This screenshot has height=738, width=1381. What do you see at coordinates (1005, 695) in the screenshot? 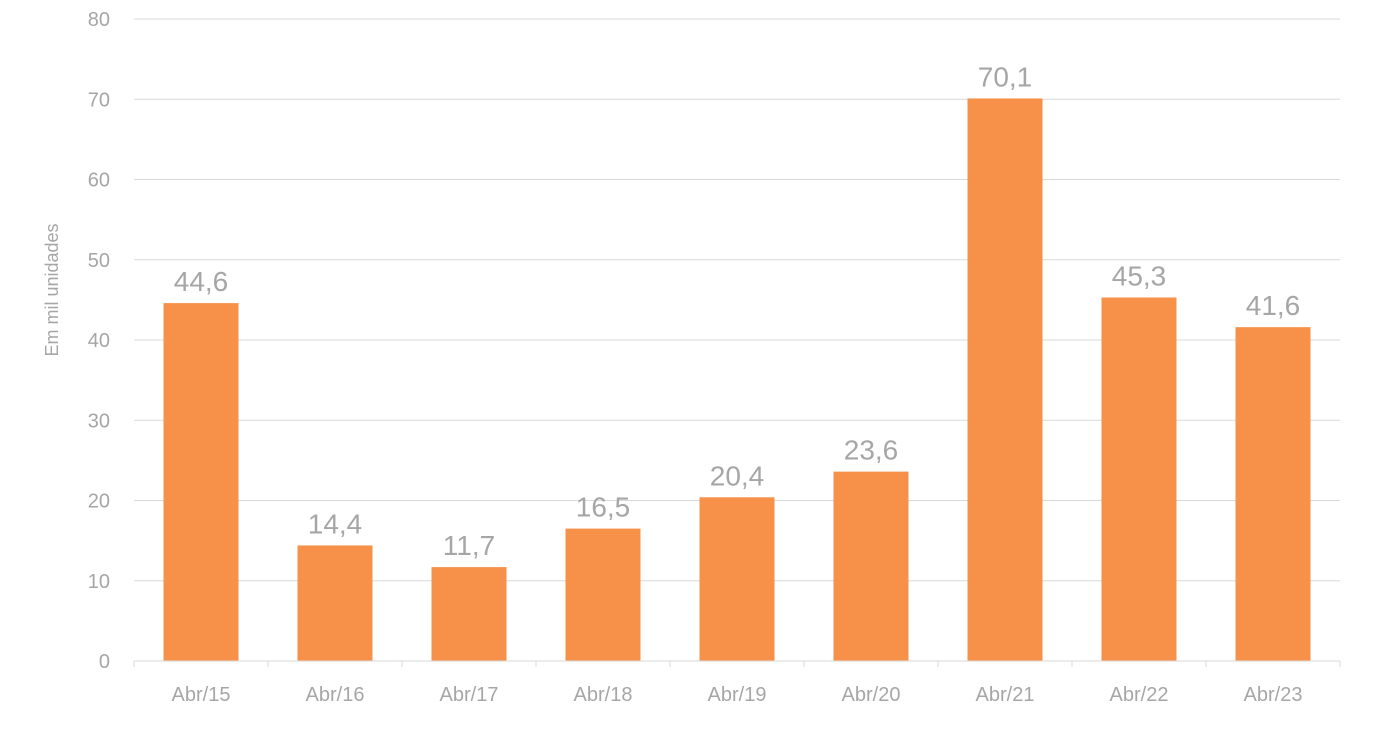
I see `x-tick-label: Abr/21` at bounding box center [1005, 695].